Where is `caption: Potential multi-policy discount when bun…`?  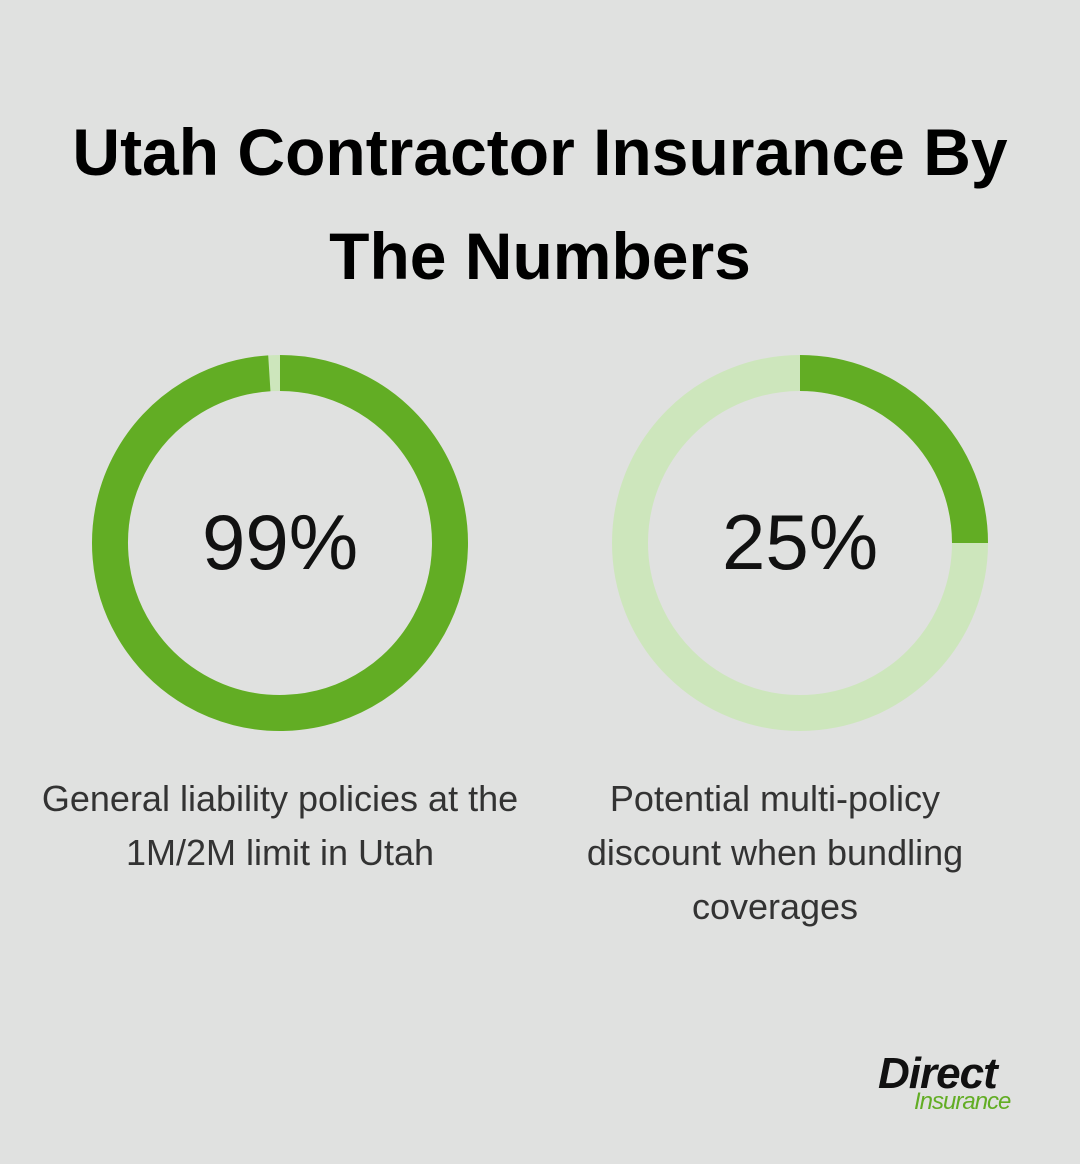 caption: Potential multi-policy discount when bun… is located at coordinates (775, 852).